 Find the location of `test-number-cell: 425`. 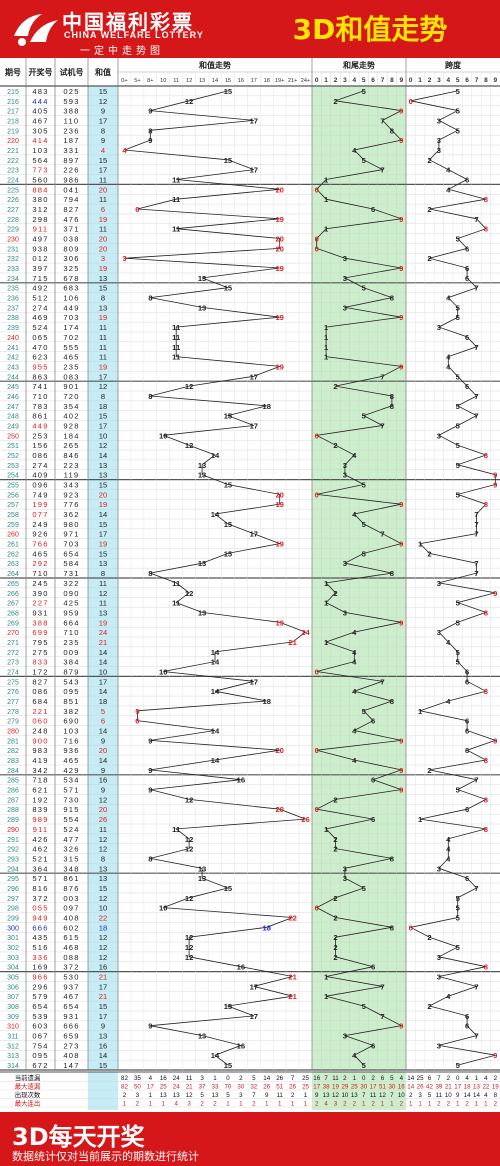

test-number-cell: 425 is located at coordinates (71, 603).